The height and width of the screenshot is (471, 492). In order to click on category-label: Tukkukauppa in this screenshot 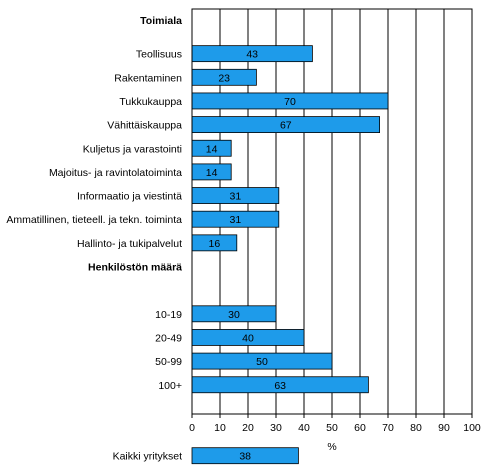, I will do `click(150, 102)`.